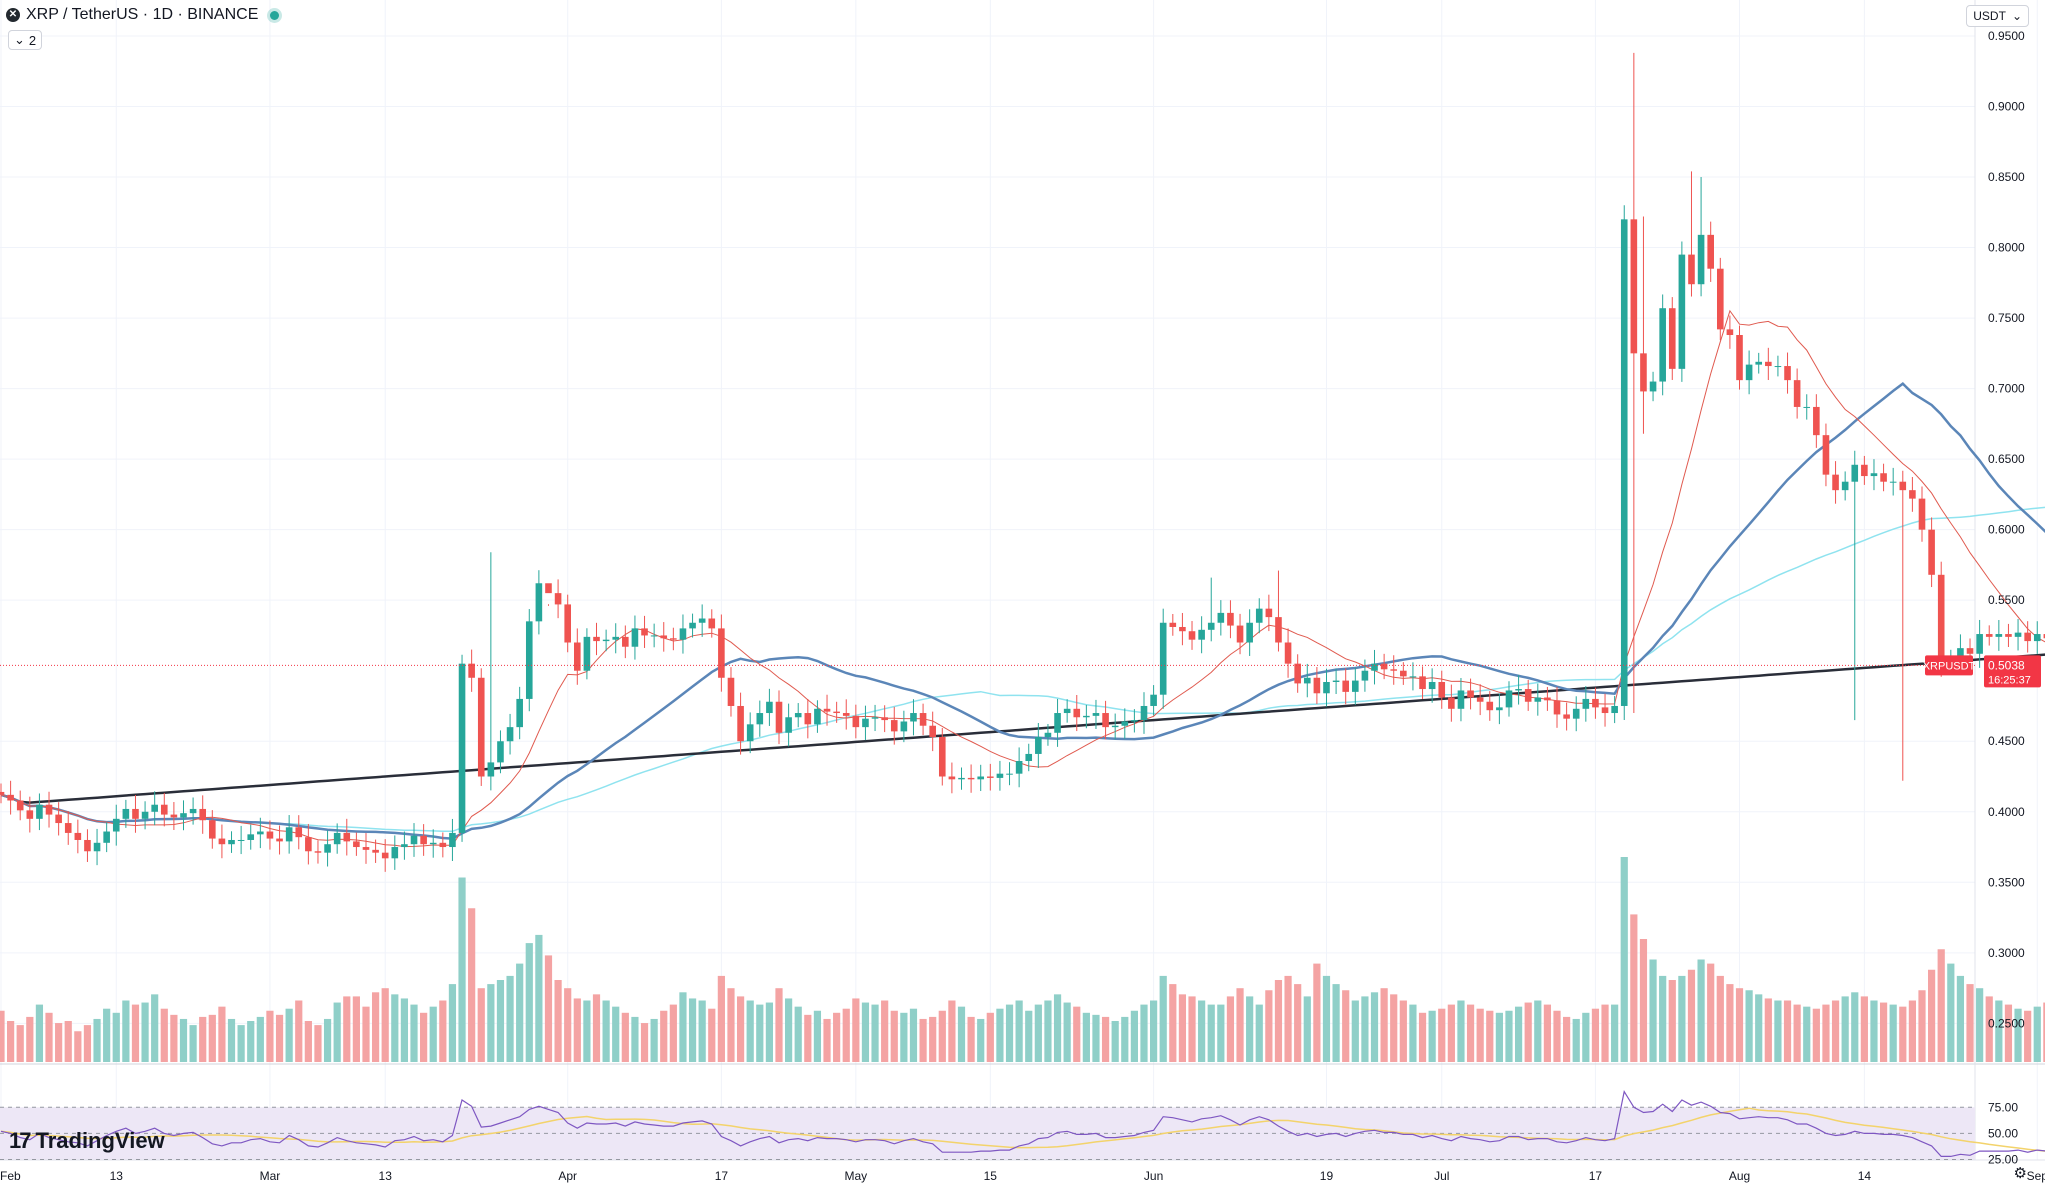  I want to click on gear-icon: ⚙, so click(2020, 1173).